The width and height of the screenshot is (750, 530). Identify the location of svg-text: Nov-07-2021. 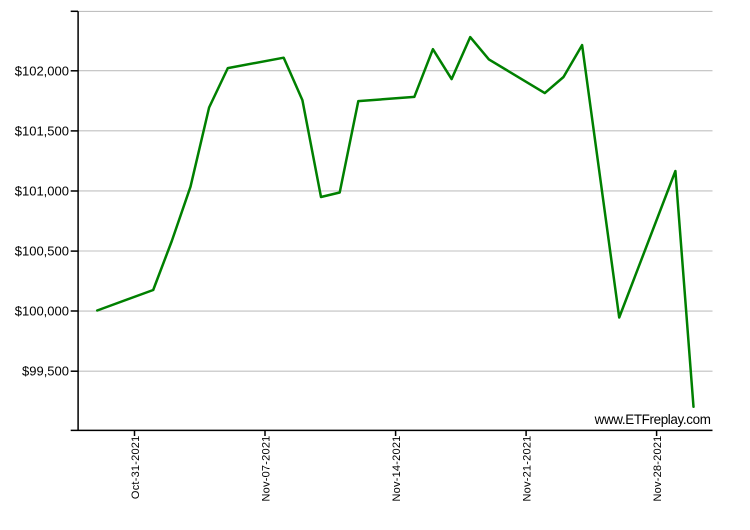
(267, 469).